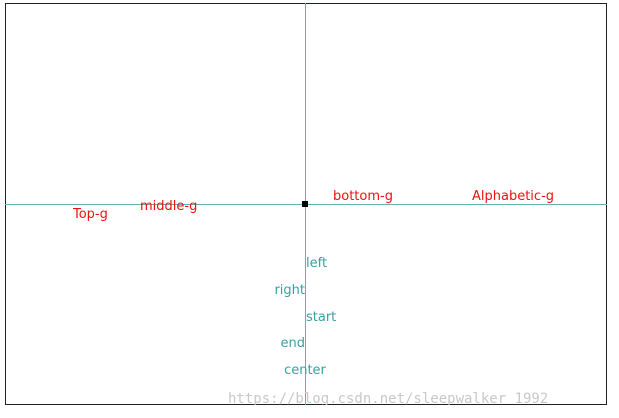 The height and width of the screenshot is (418, 619). What do you see at coordinates (305, 370) in the screenshot?
I see `align-label: center` at bounding box center [305, 370].